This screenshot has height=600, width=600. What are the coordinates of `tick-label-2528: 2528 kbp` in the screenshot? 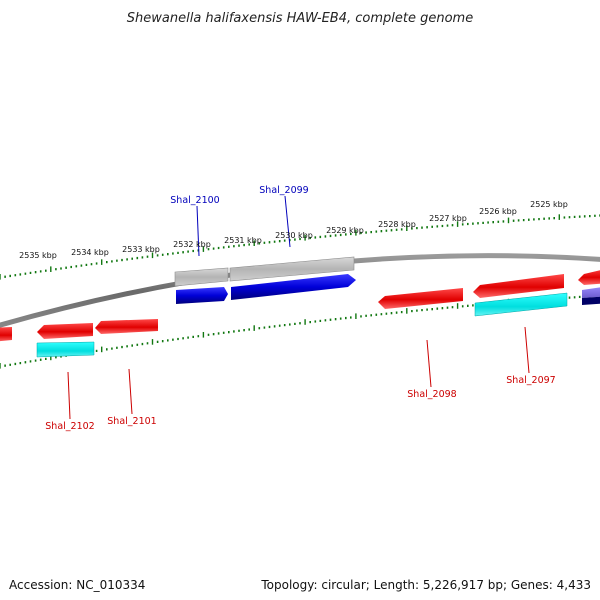 It's located at (397, 224).